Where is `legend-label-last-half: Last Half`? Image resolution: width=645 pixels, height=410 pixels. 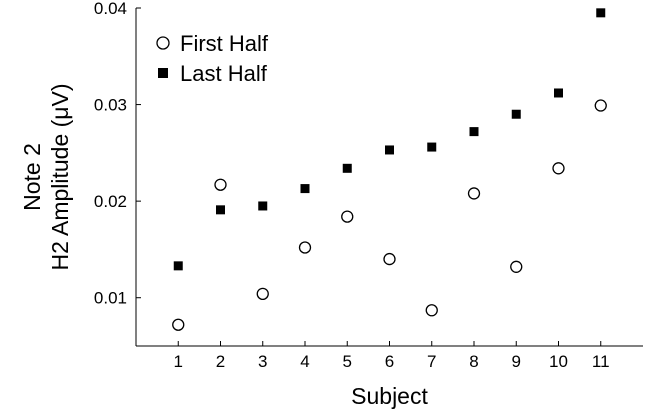 legend-label-last-half: Last Half is located at coordinates (224, 73).